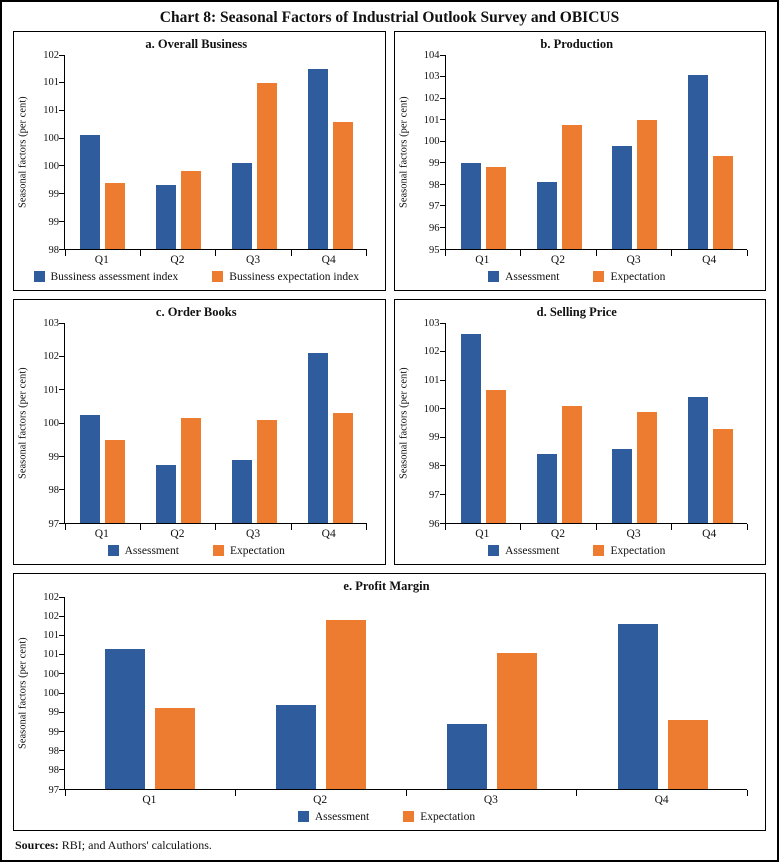 This screenshot has height=862, width=779. What do you see at coordinates (266, 471) in the screenshot?
I see `bar-c-q3-expectation` at bounding box center [266, 471].